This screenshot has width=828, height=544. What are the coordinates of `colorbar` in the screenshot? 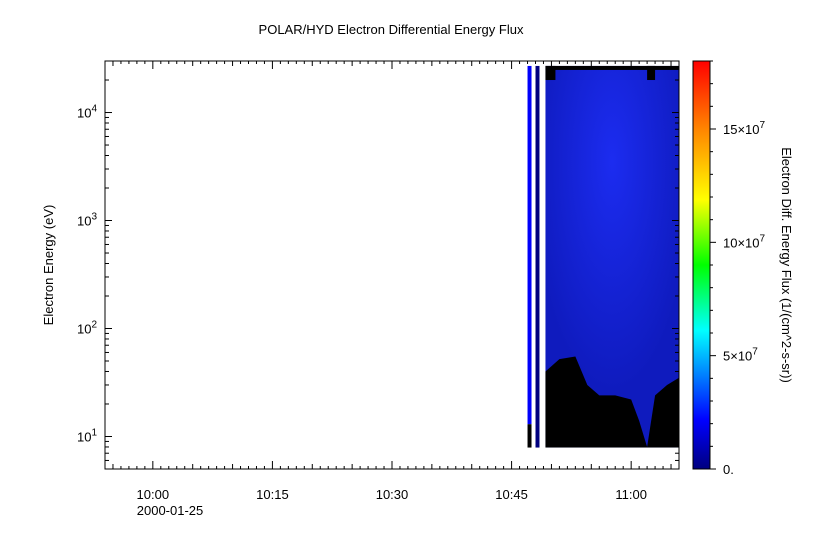 It's located at (701, 265).